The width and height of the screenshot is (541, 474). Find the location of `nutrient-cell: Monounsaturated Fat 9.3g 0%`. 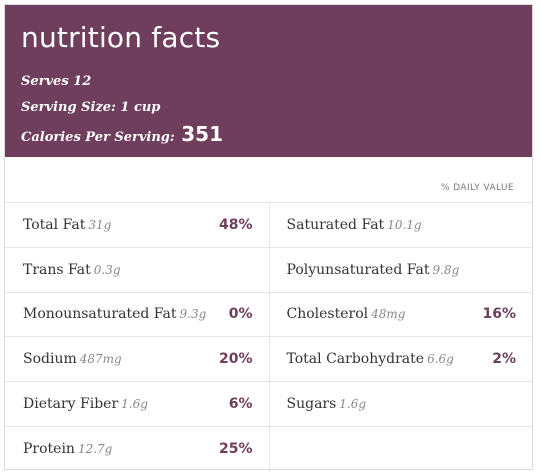

nutrient-cell: Monounsaturated Fat 9.3g 0% is located at coordinates (137, 315).